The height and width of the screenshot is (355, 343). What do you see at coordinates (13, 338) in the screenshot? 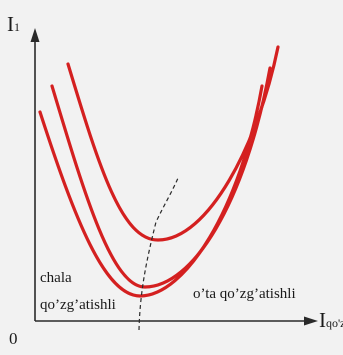
I see `origin-label: 0` at bounding box center [13, 338].